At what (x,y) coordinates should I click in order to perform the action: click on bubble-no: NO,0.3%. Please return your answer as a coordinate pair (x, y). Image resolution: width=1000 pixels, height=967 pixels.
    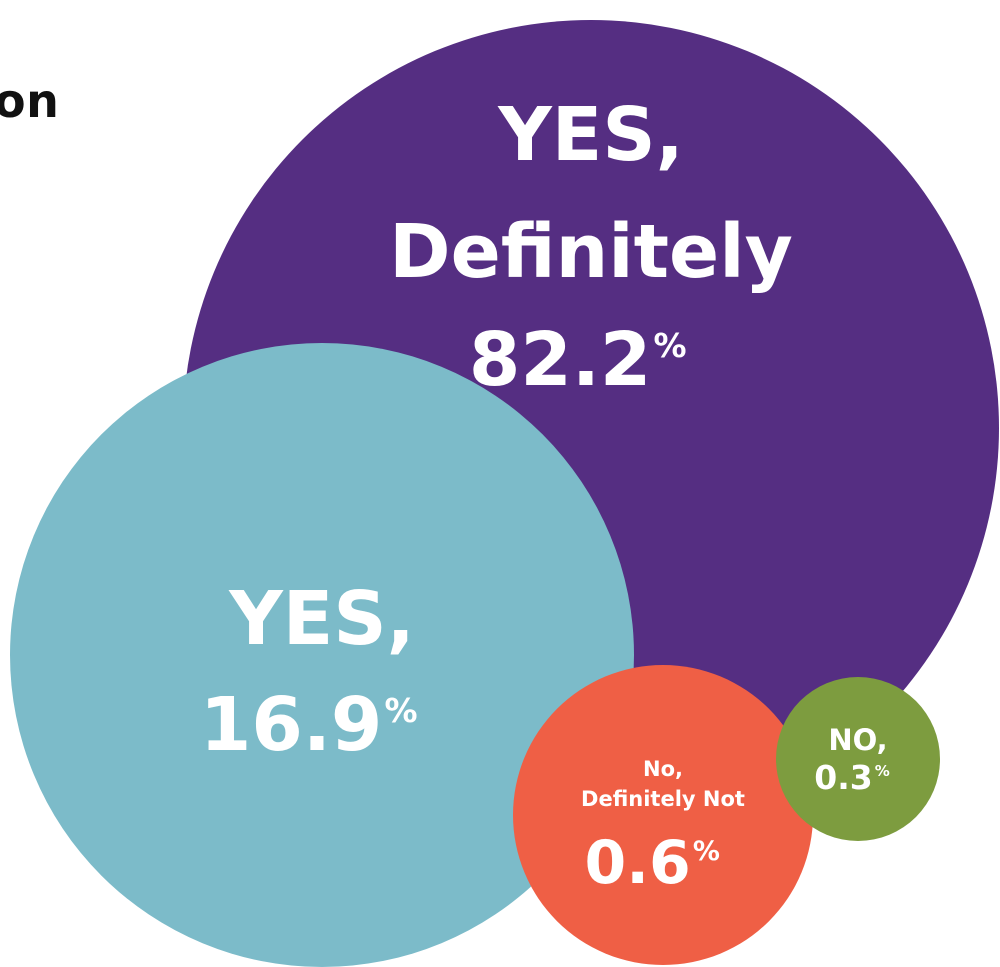
    Looking at the image, I should click on (858, 759).